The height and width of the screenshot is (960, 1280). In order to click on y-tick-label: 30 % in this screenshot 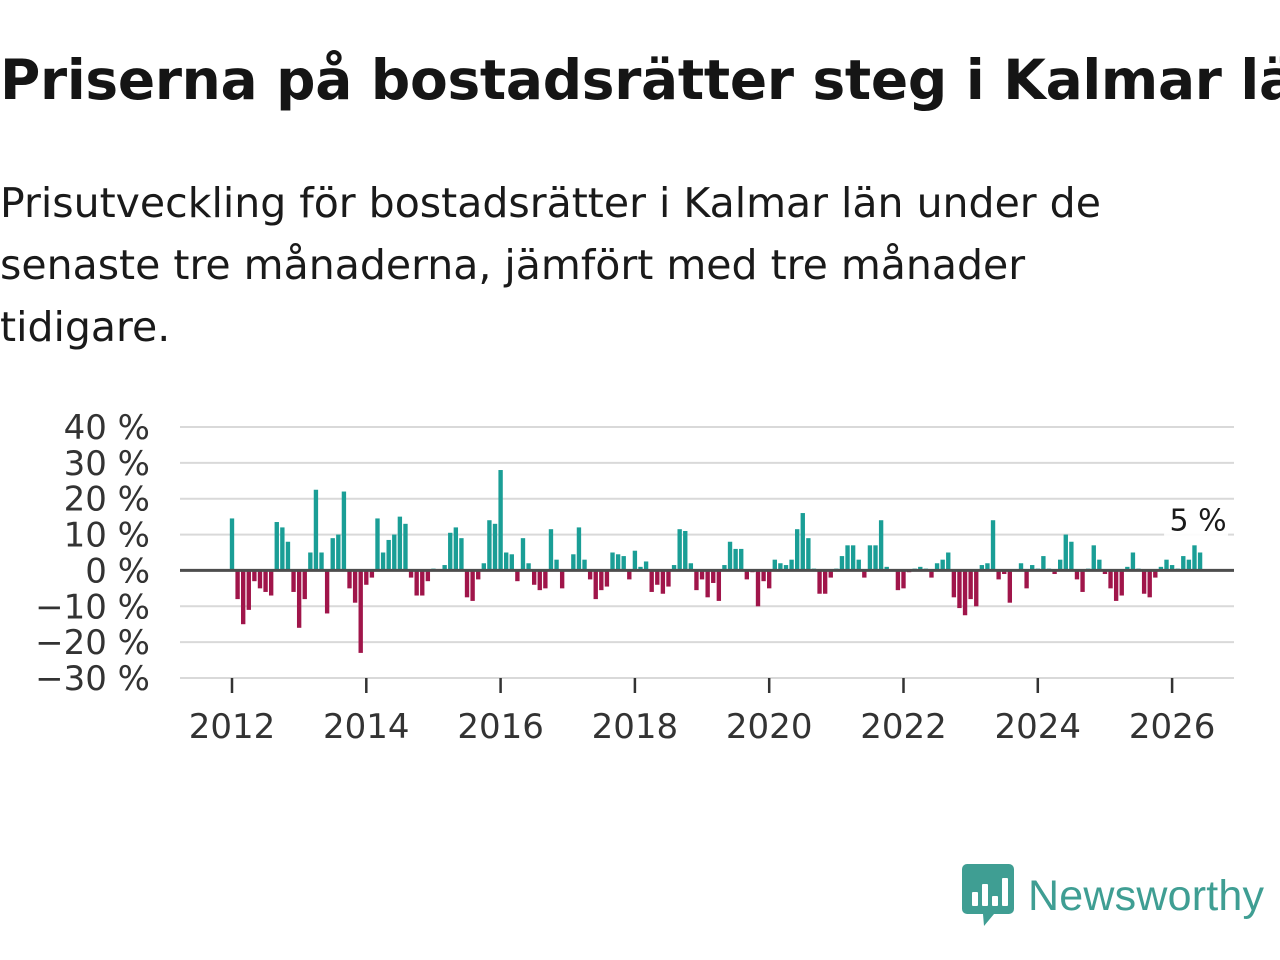, I will do `click(107, 464)`.